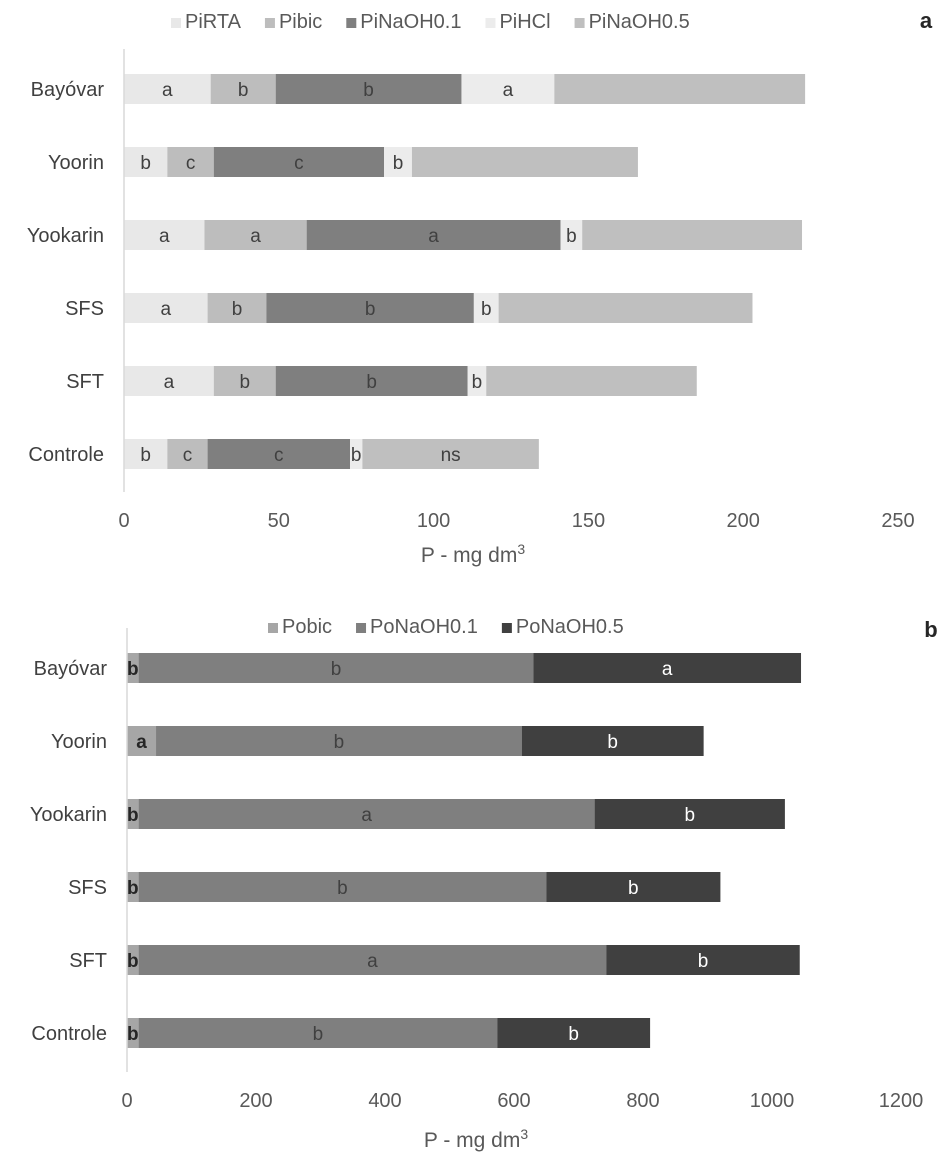 This screenshot has width=944, height=1174. I want to click on bar-sfs-pirta, so click(166, 308).